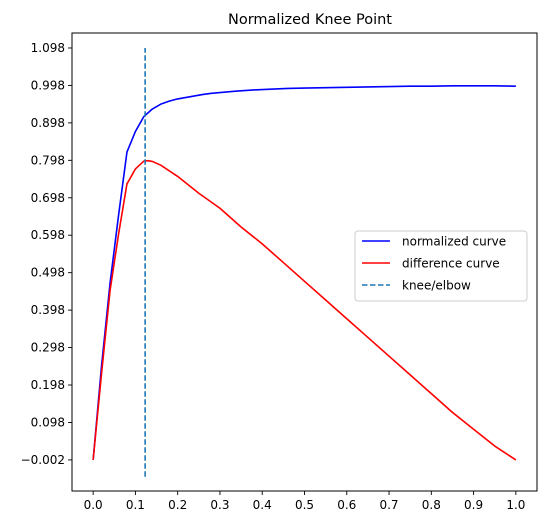  Describe the element at coordinates (48, 85) in the screenshot. I see `y-tick-label: 0.998` at that location.